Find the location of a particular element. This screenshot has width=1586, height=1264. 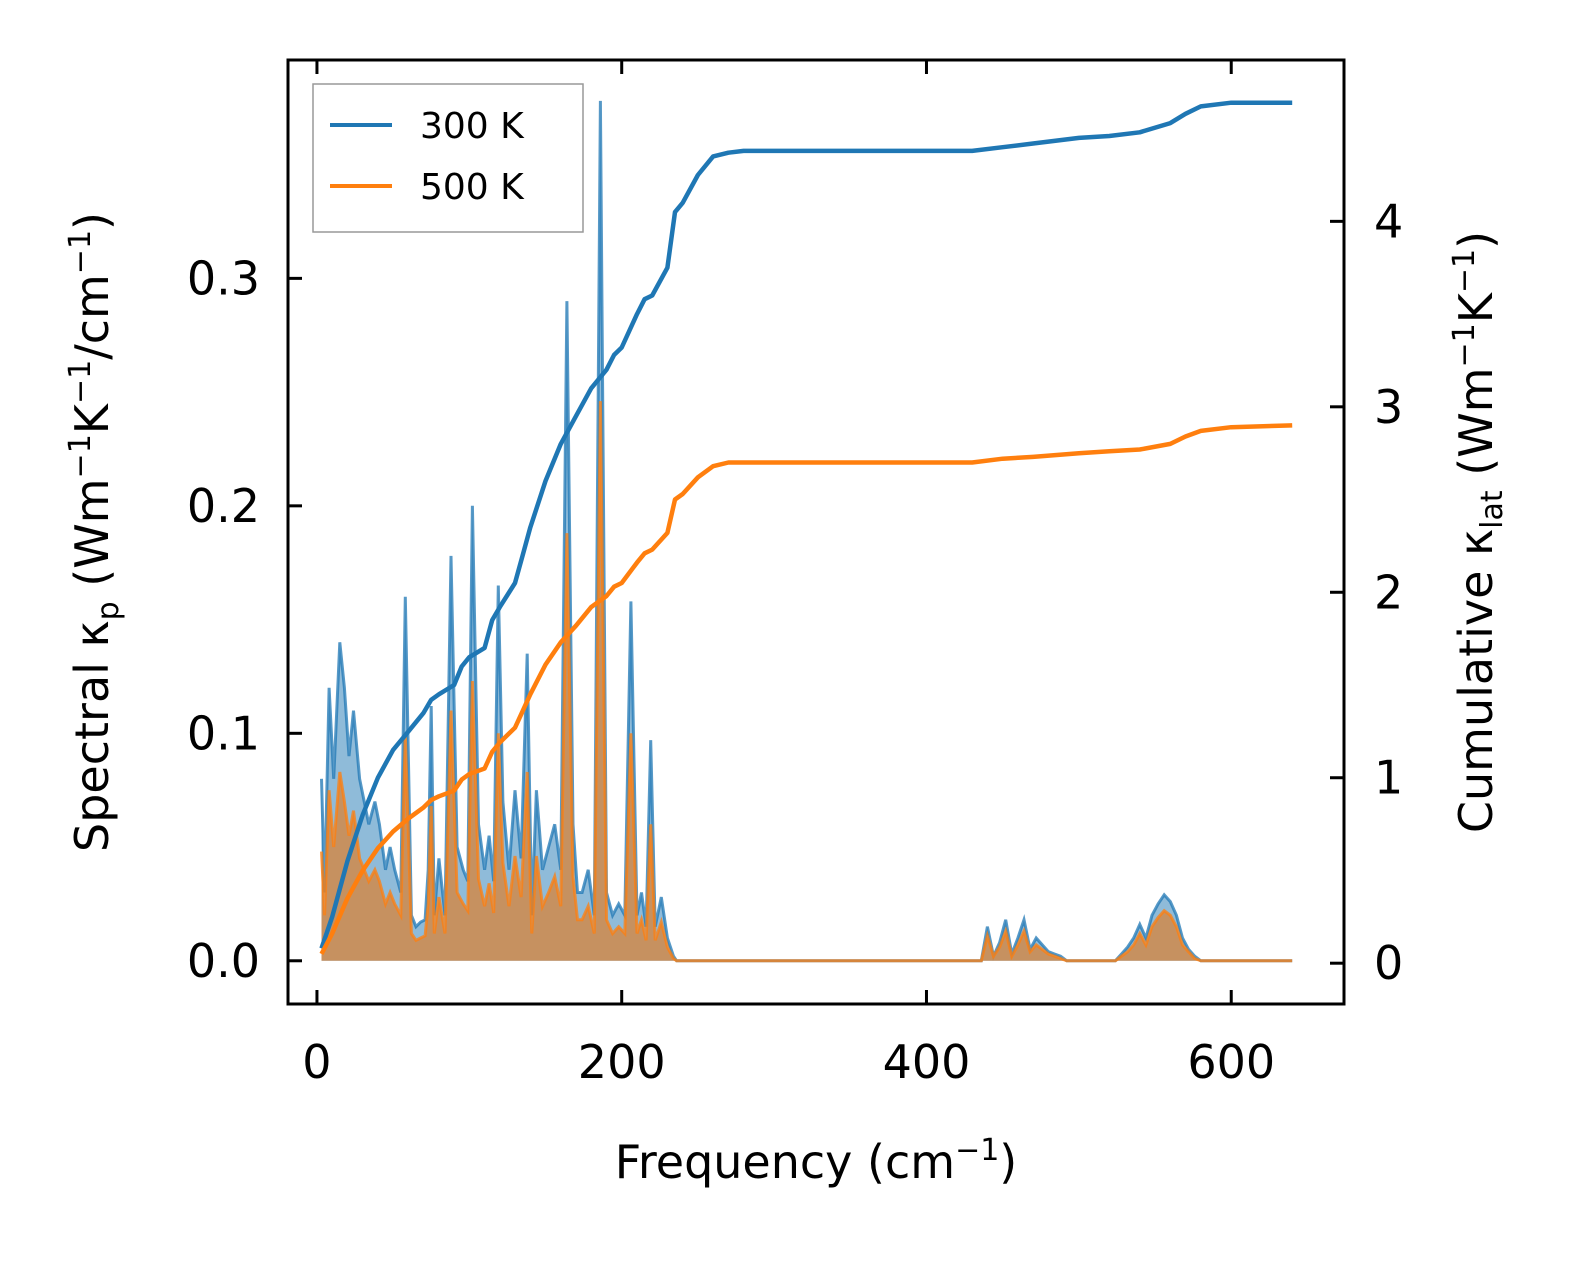

legend-label-300k: 300 K is located at coordinates (472, 126).